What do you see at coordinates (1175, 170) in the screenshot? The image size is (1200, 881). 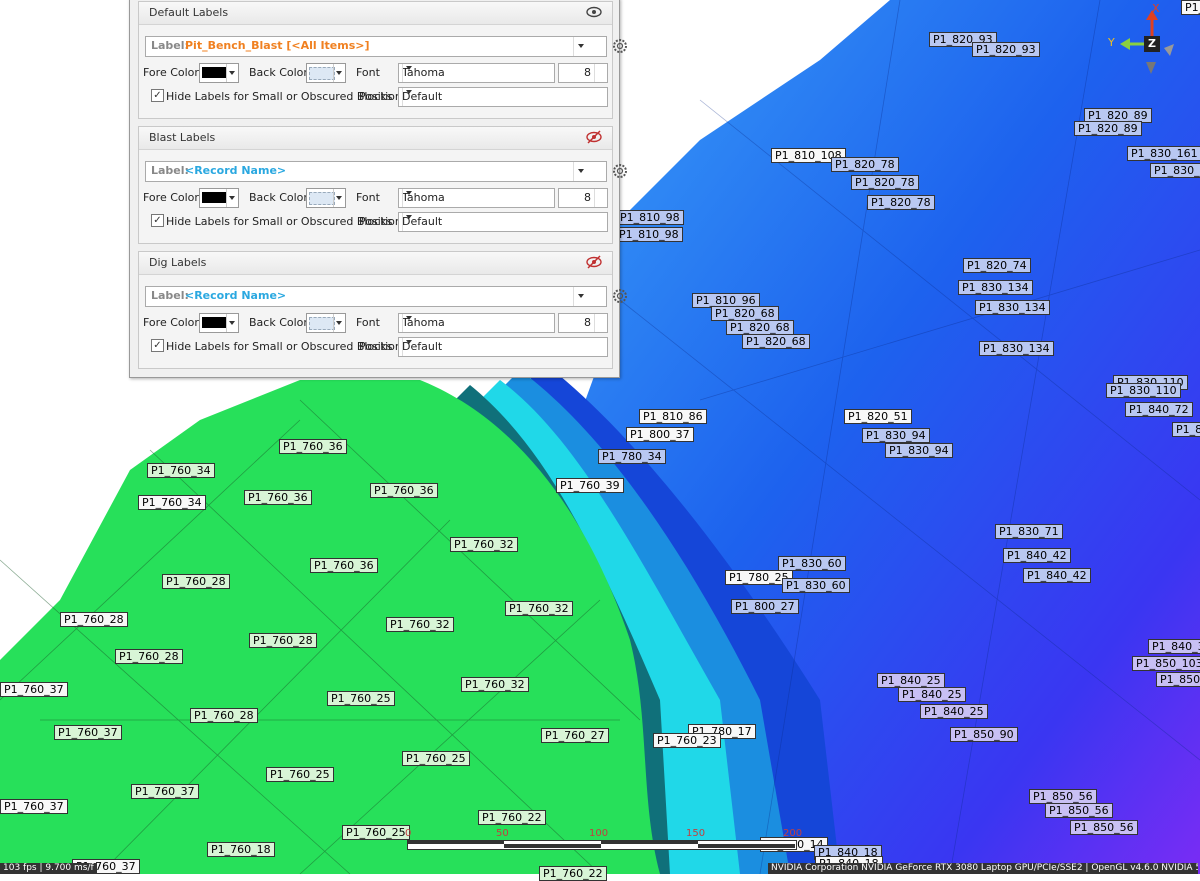 I see `block-label: P1_830_16` at bounding box center [1175, 170].